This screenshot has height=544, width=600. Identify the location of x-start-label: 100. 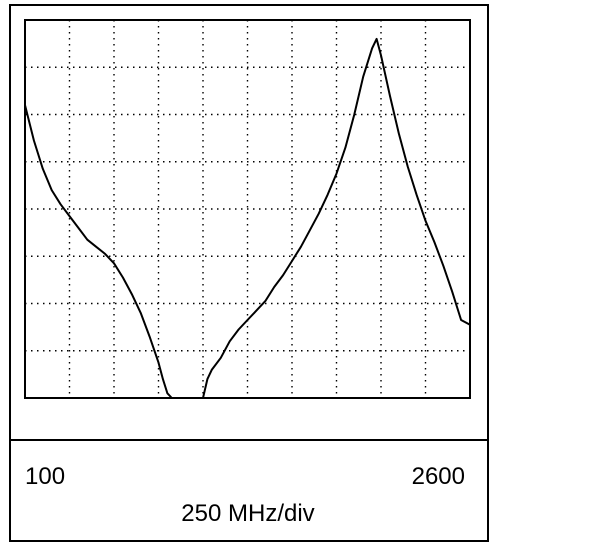
(45, 476).